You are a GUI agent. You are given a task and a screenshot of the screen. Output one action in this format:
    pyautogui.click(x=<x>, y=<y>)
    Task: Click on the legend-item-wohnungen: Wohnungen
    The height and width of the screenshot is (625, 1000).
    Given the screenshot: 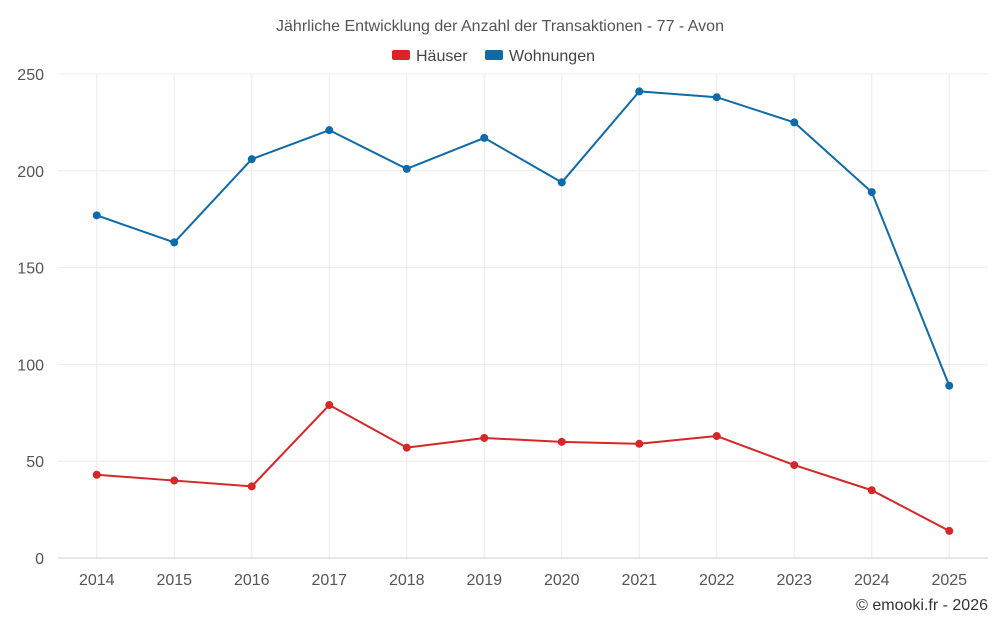 What is the action you would take?
    pyautogui.click(x=540, y=56)
    